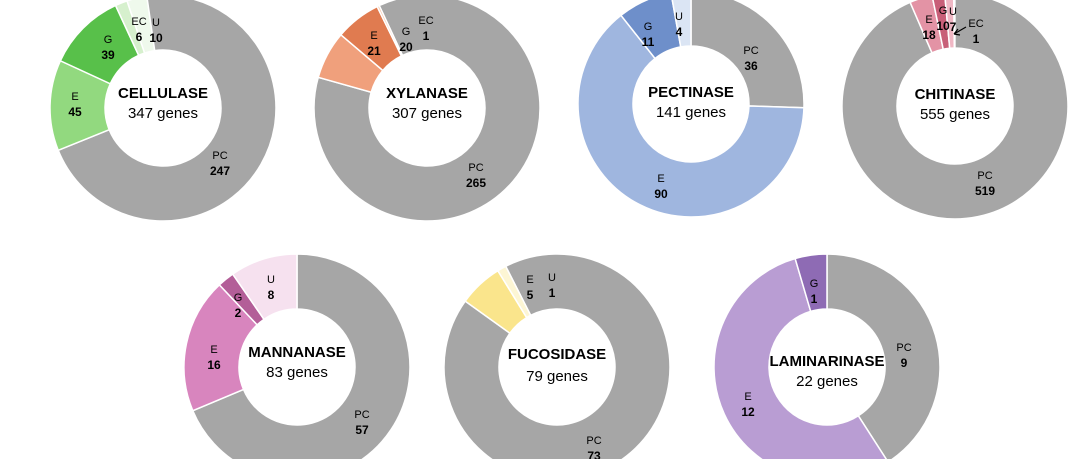 This screenshot has height=459, width=1080. What do you see at coordinates (827, 361) in the screenshot?
I see `chart-title: LAMINARINASE` at bounding box center [827, 361].